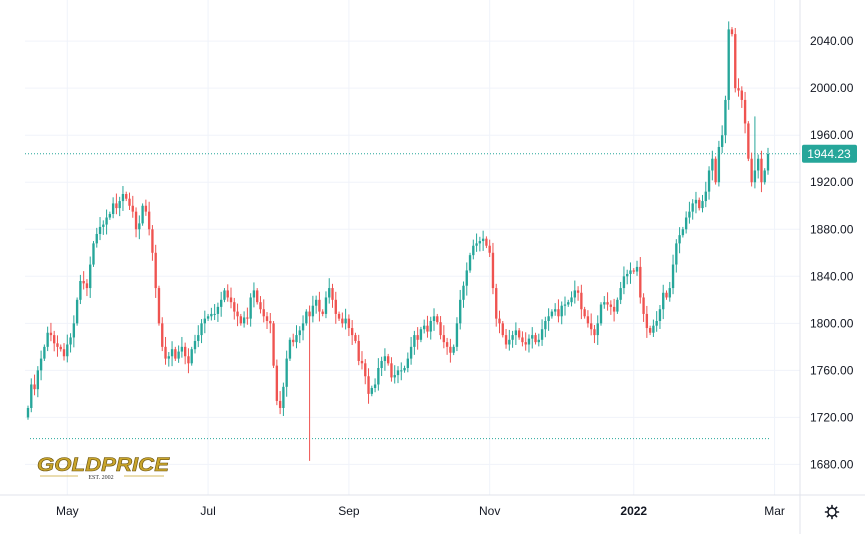  I want to click on last-price-tag: 1944.23, so click(829, 153).